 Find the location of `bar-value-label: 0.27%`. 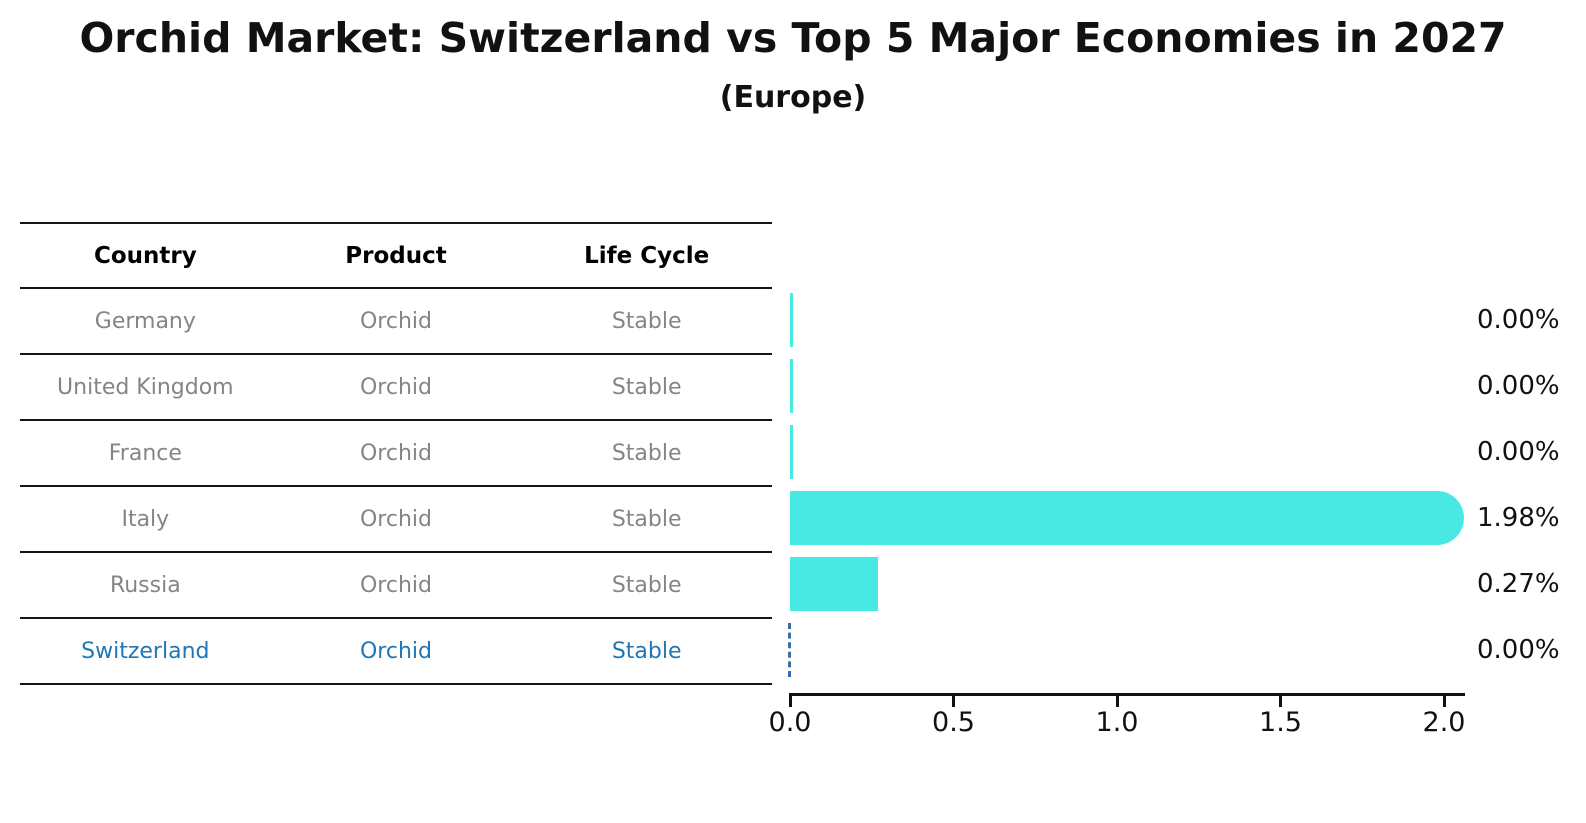

bar-value-label: 0.27% is located at coordinates (1518, 584).